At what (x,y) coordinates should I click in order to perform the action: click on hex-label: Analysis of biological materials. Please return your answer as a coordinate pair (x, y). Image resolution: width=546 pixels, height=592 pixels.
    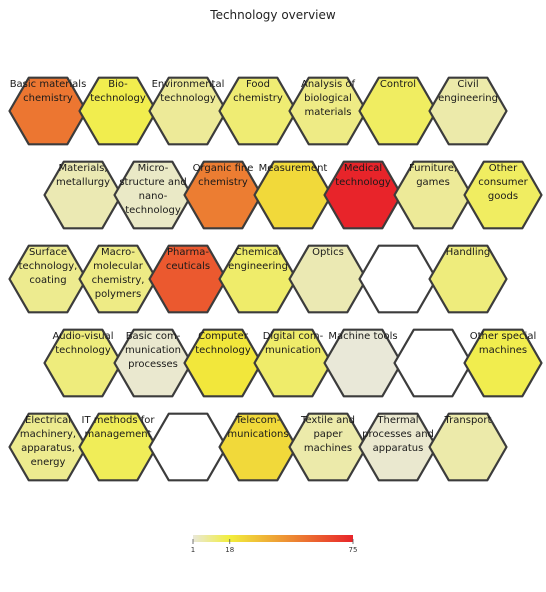
    Looking at the image, I should click on (328, 98).